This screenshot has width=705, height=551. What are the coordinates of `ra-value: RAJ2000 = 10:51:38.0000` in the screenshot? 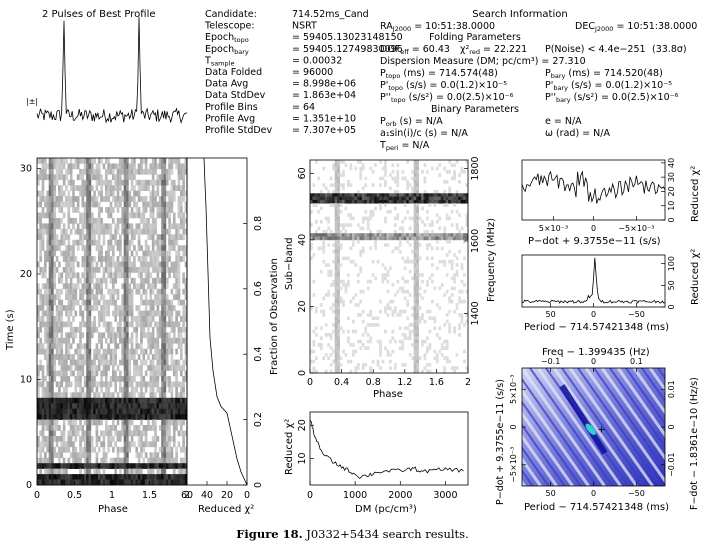 It's located at (437, 27).